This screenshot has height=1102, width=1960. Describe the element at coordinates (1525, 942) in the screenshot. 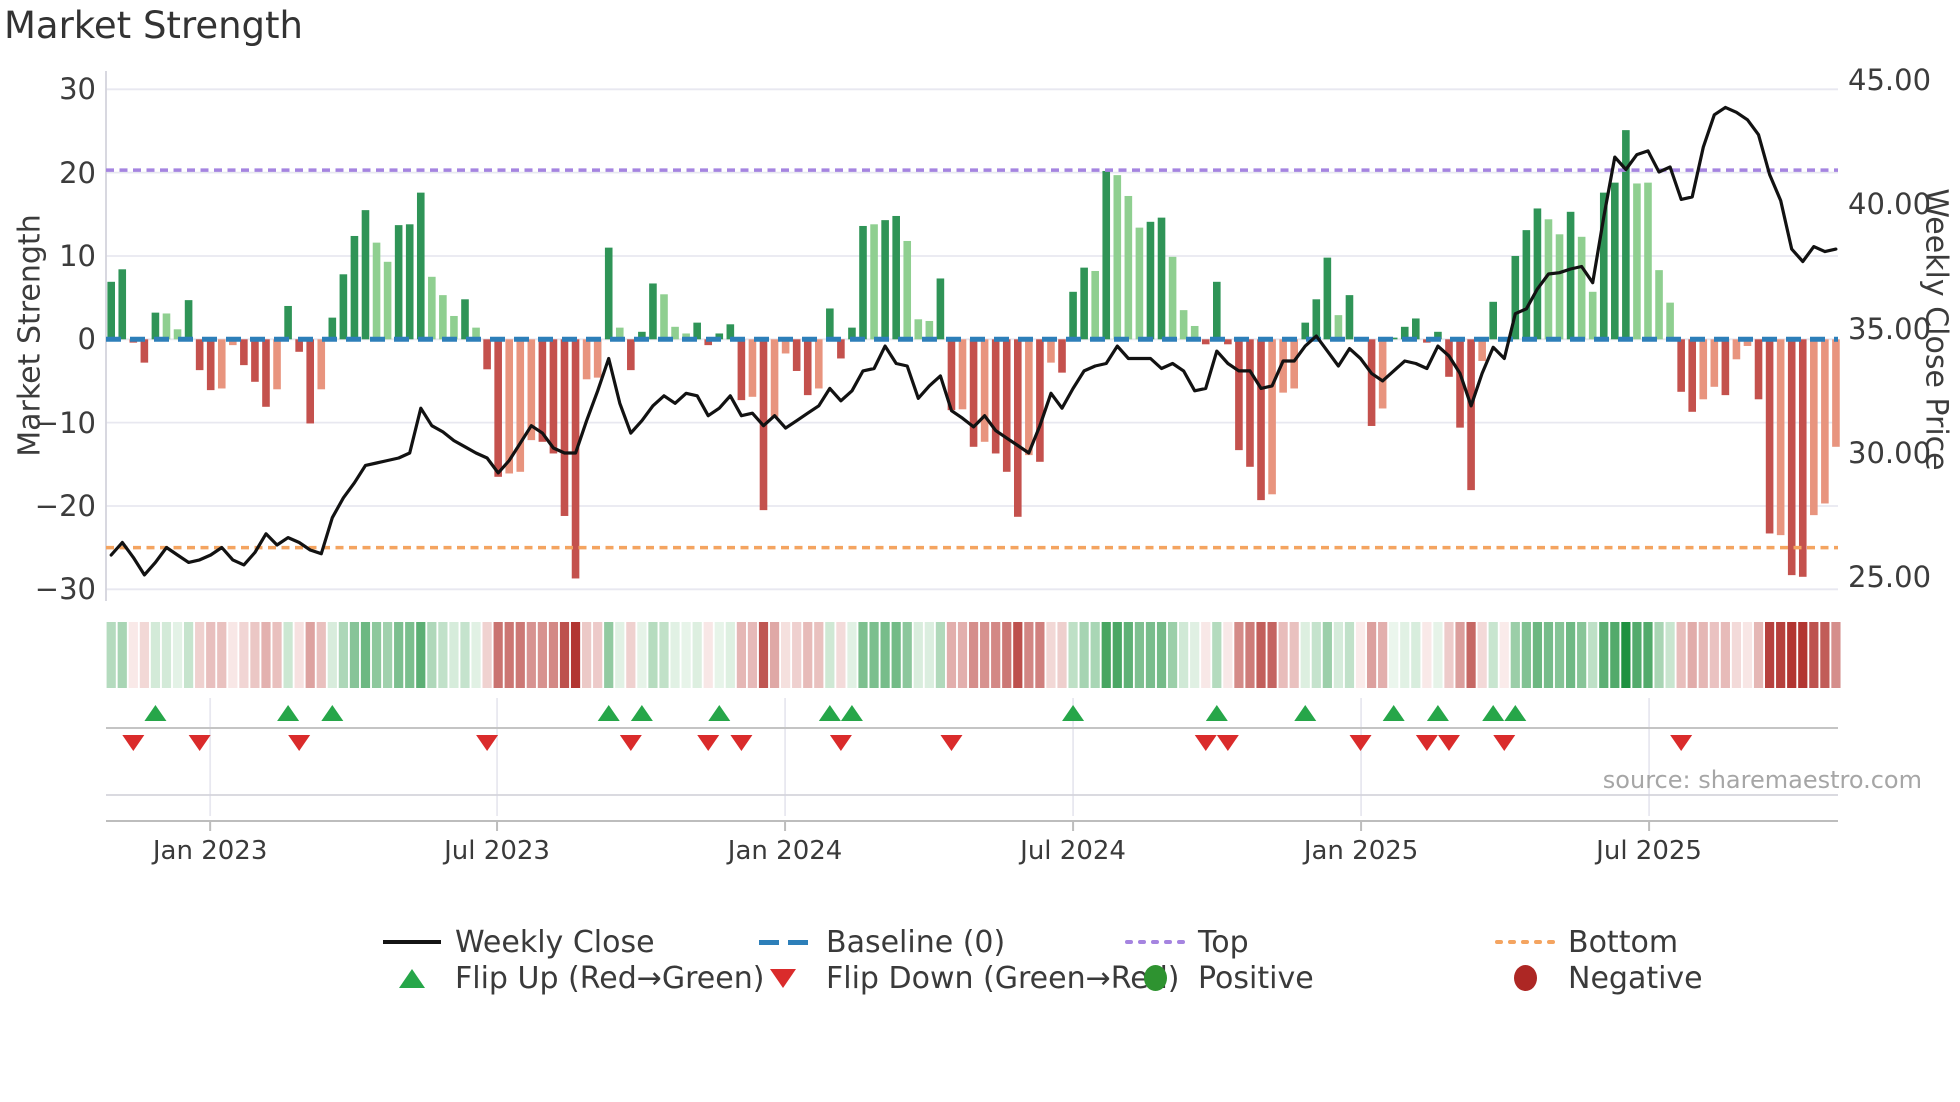

I see `bottom-dots-icon` at that location.